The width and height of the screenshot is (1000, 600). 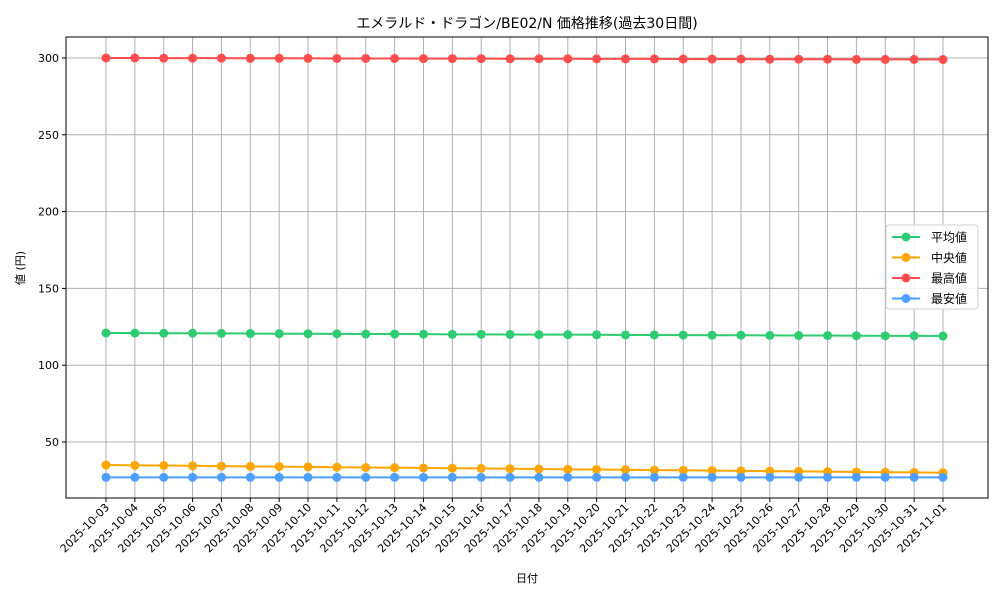 I want to click on legend-item: 最安値, so click(x=929, y=298).